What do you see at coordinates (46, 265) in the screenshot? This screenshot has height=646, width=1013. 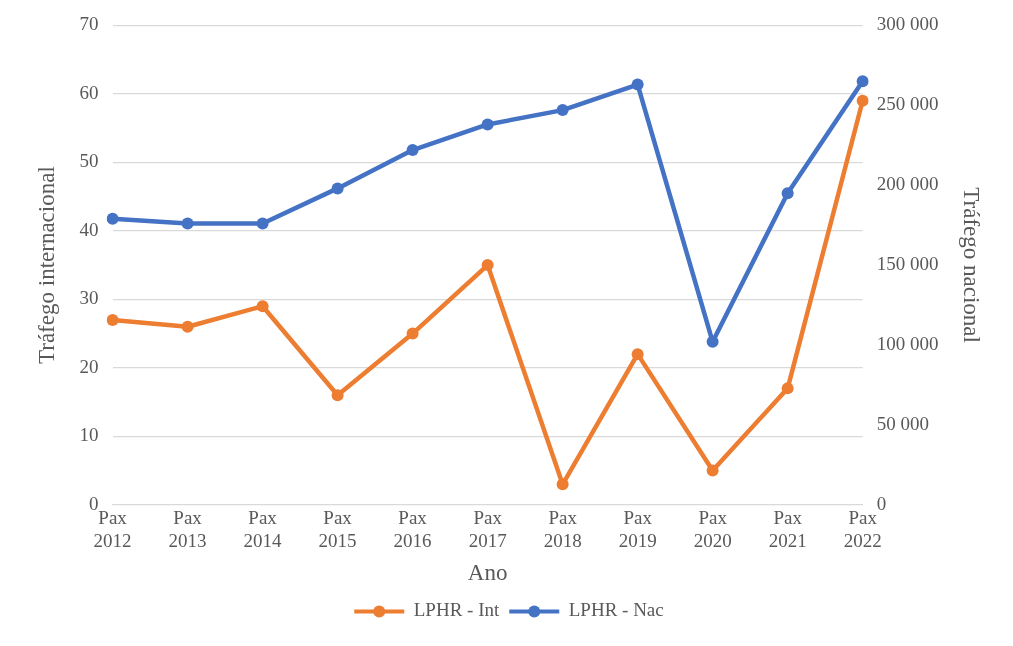 I see `y-axis-title: Tráfego internacional` at bounding box center [46, 265].